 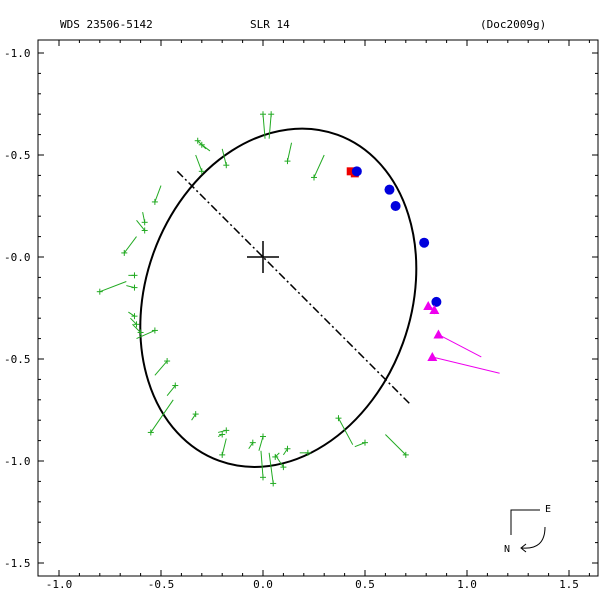 What do you see at coordinates (533, 537) in the screenshot?
I see `compass-arc` at bounding box center [533, 537].